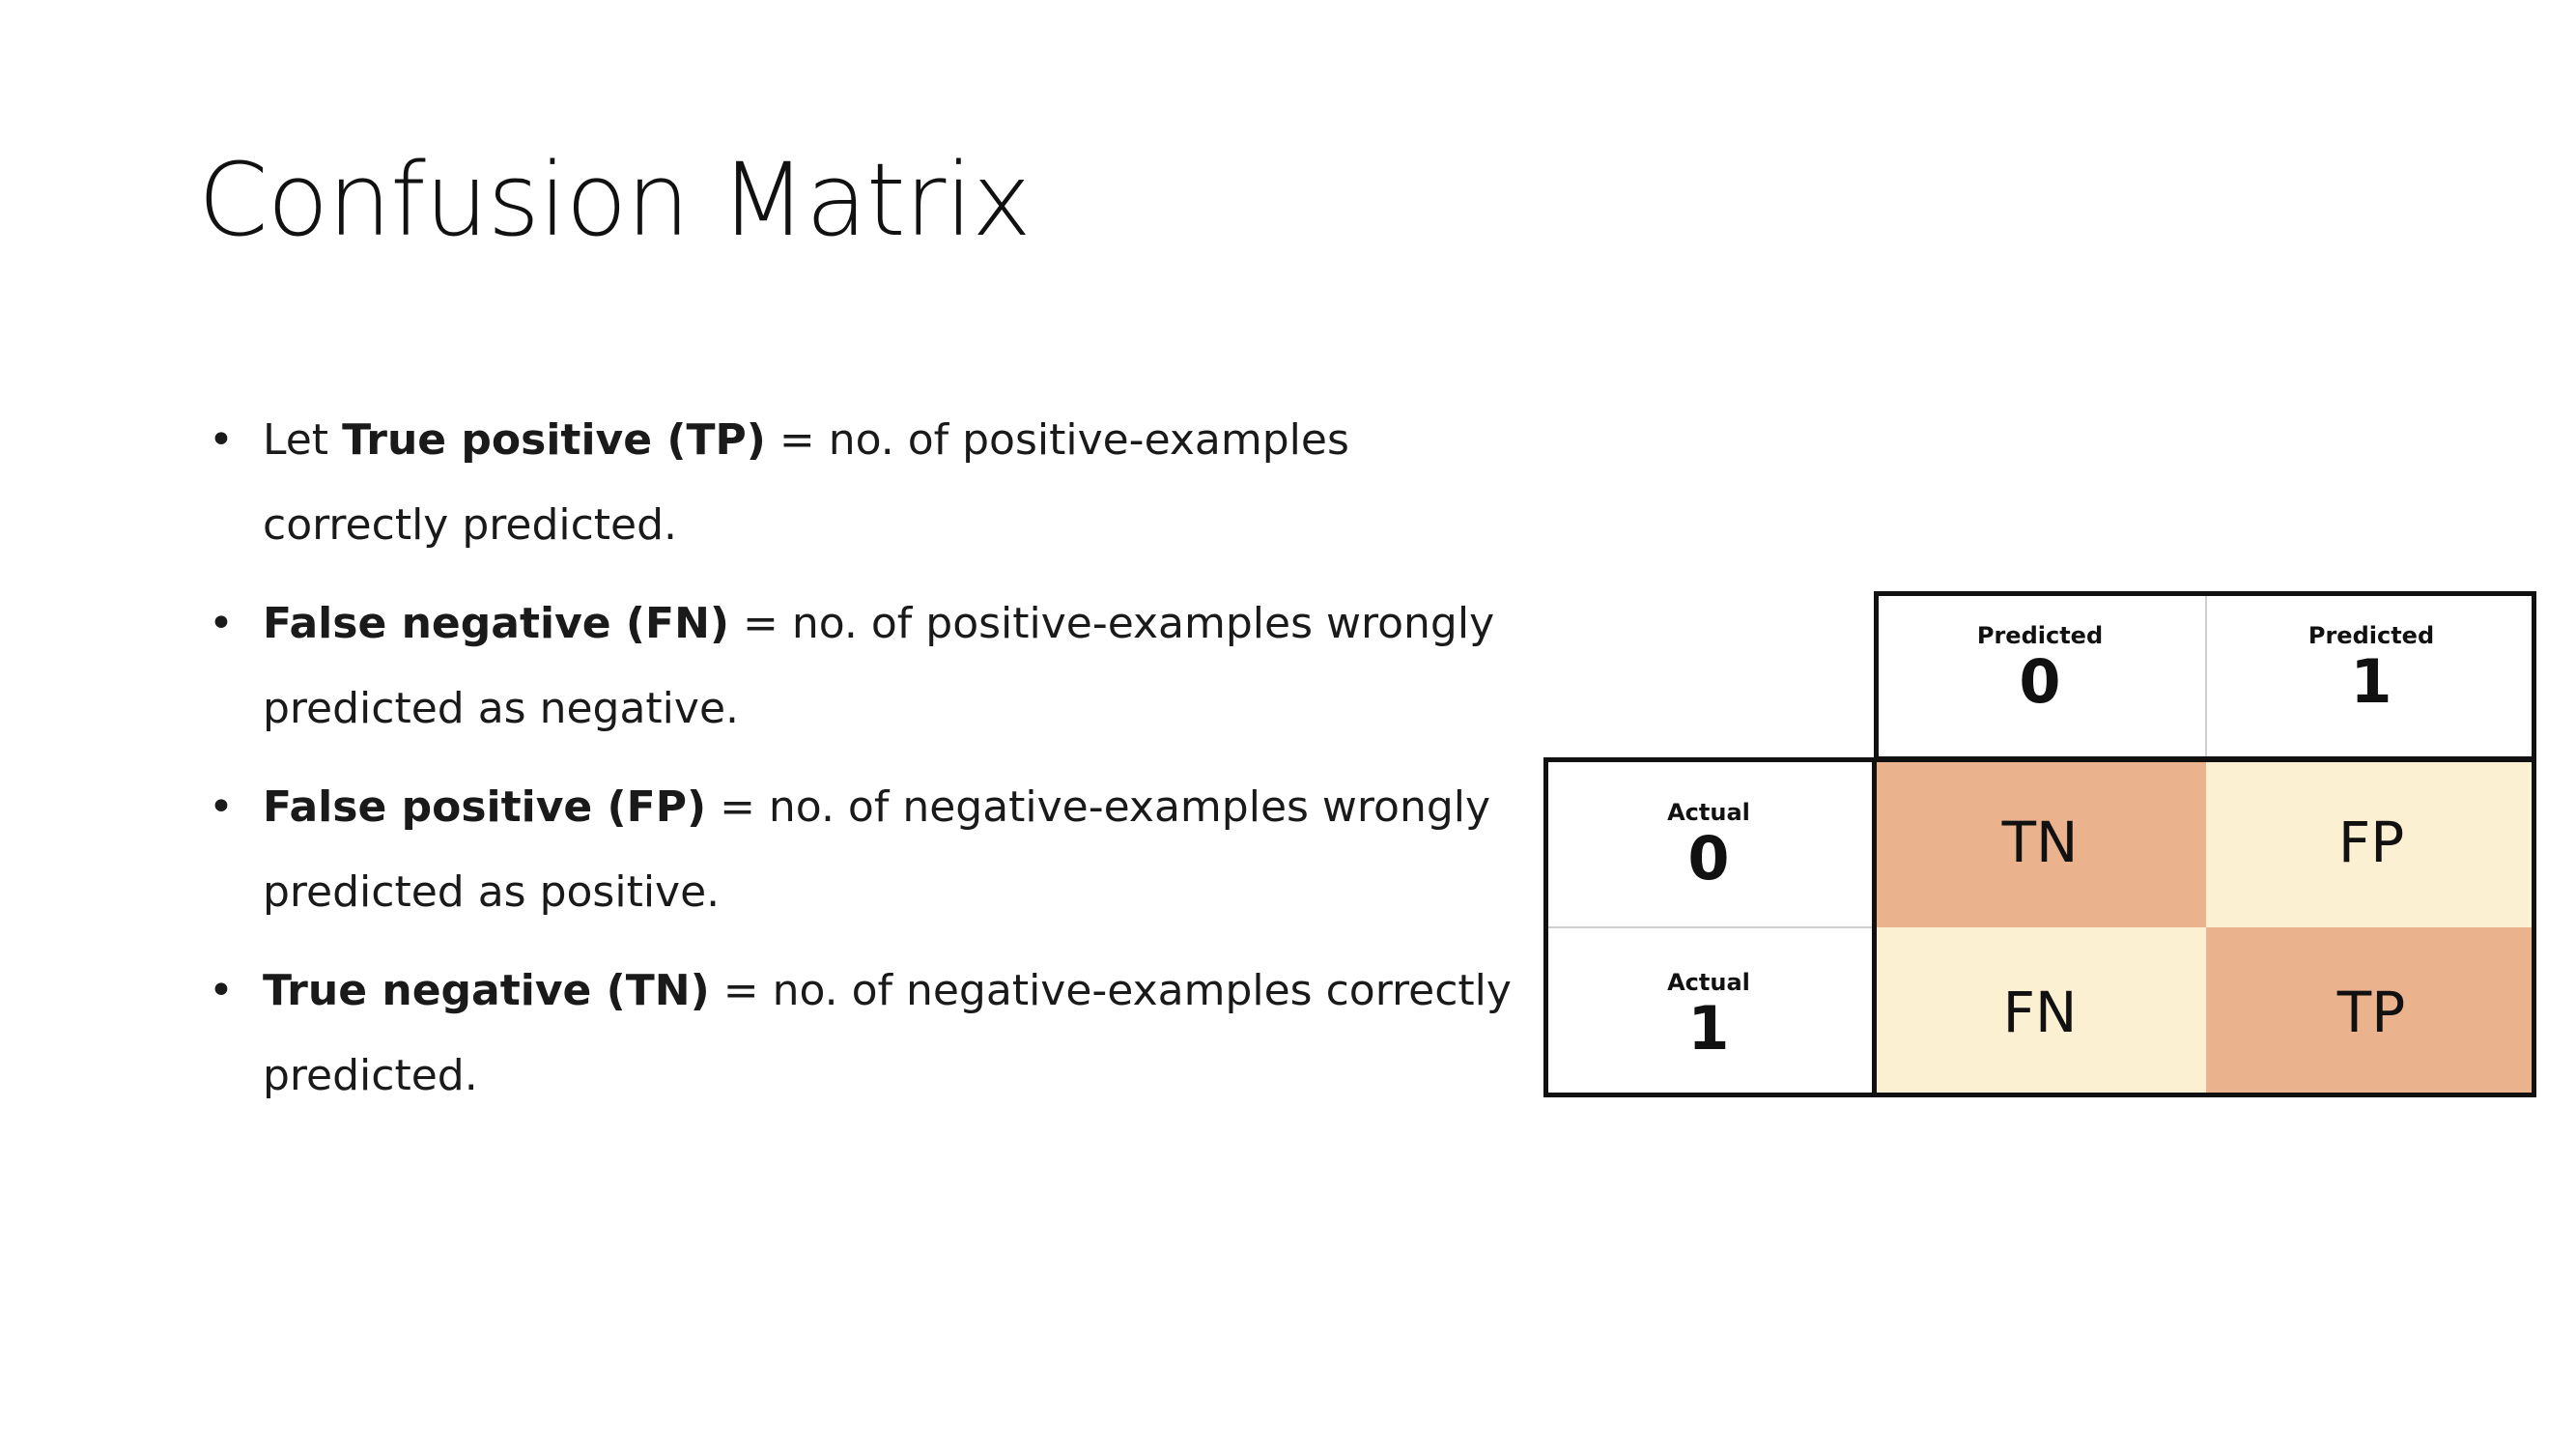  Describe the element at coordinates (1708, 858) in the screenshot. I see `row-header-value: 0` at that location.